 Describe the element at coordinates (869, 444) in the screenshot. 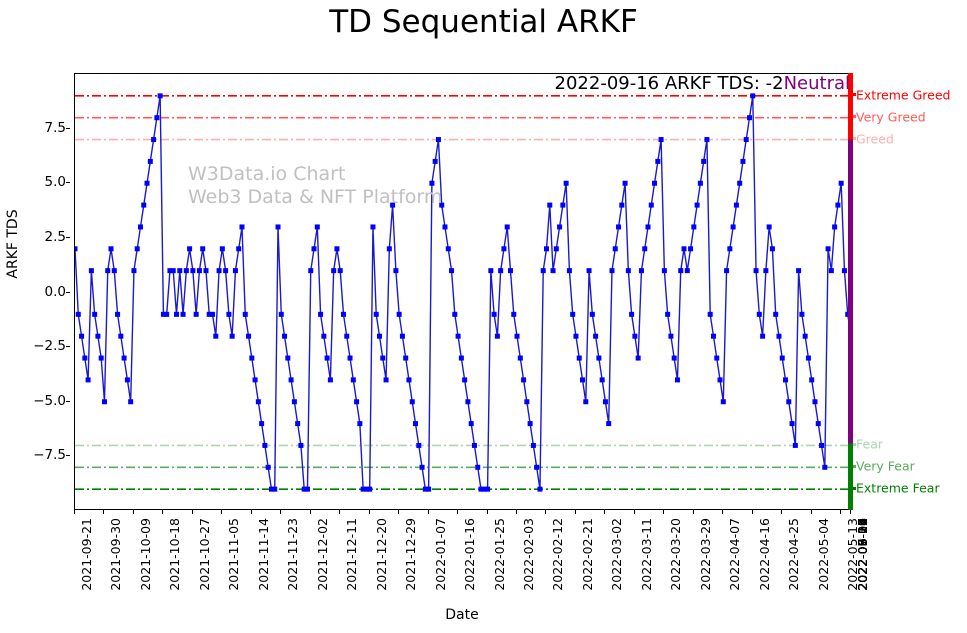

I see `zone-label: Fear` at that location.